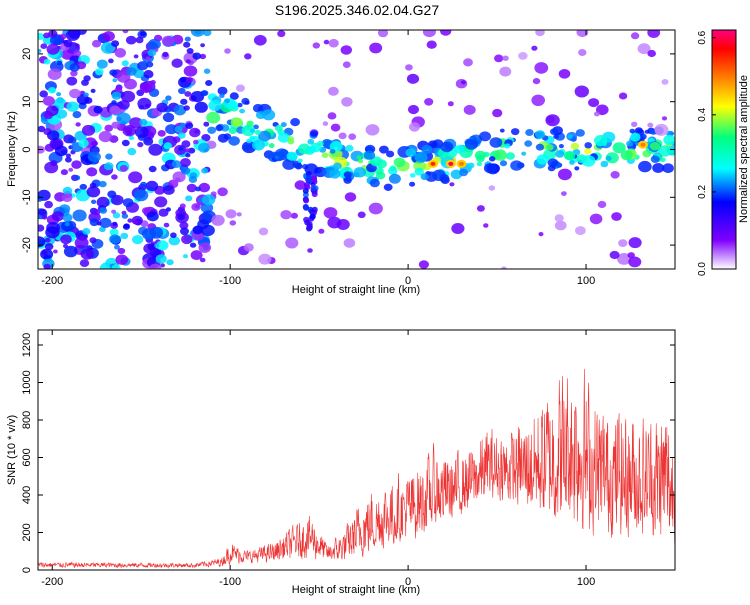 Image resolution: width=750 pixels, height=605 pixels. What do you see at coordinates (230, 281) in the screenshot?
I see `spectrogram-x-tick-label: -100` at bounding box center [230, 281].